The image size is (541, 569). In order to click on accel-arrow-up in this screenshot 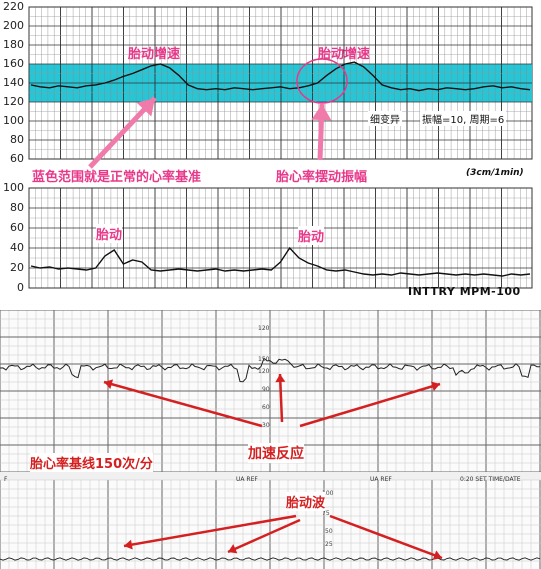, I will do `click(281, 398)`.